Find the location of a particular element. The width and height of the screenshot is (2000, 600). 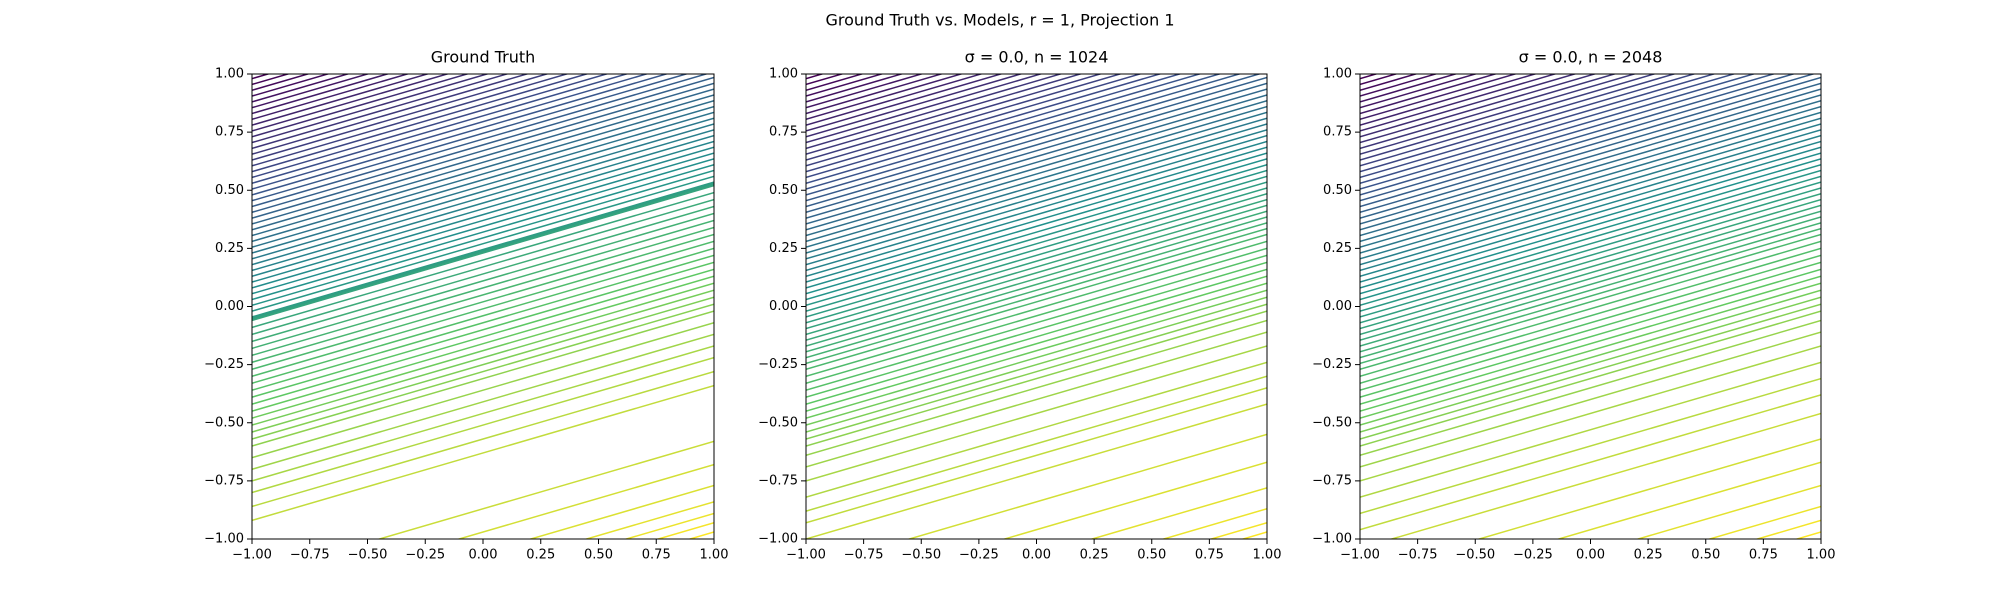

panel-title: σ = 0.0, n = 1024 is located at coordinates (1037, 57).